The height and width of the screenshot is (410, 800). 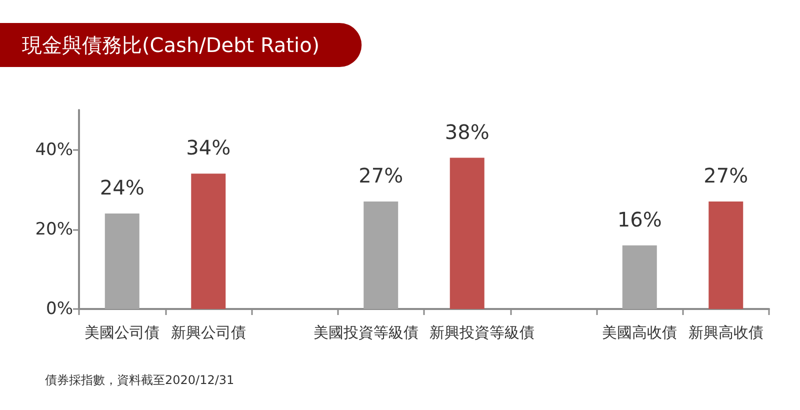 I want to click on x-tick-label: 新興高收債, so click(x=726, y=333).